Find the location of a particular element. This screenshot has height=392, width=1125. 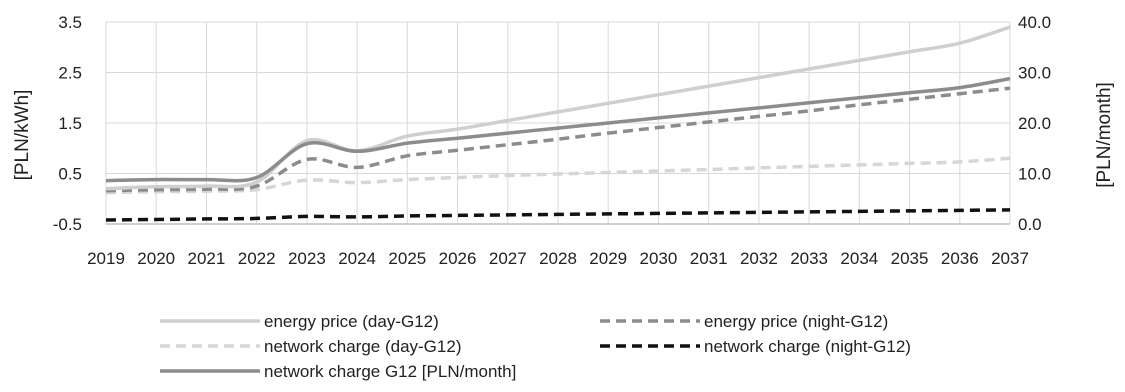

x-tick-label: 2023 is located at coordinates (307, 258).